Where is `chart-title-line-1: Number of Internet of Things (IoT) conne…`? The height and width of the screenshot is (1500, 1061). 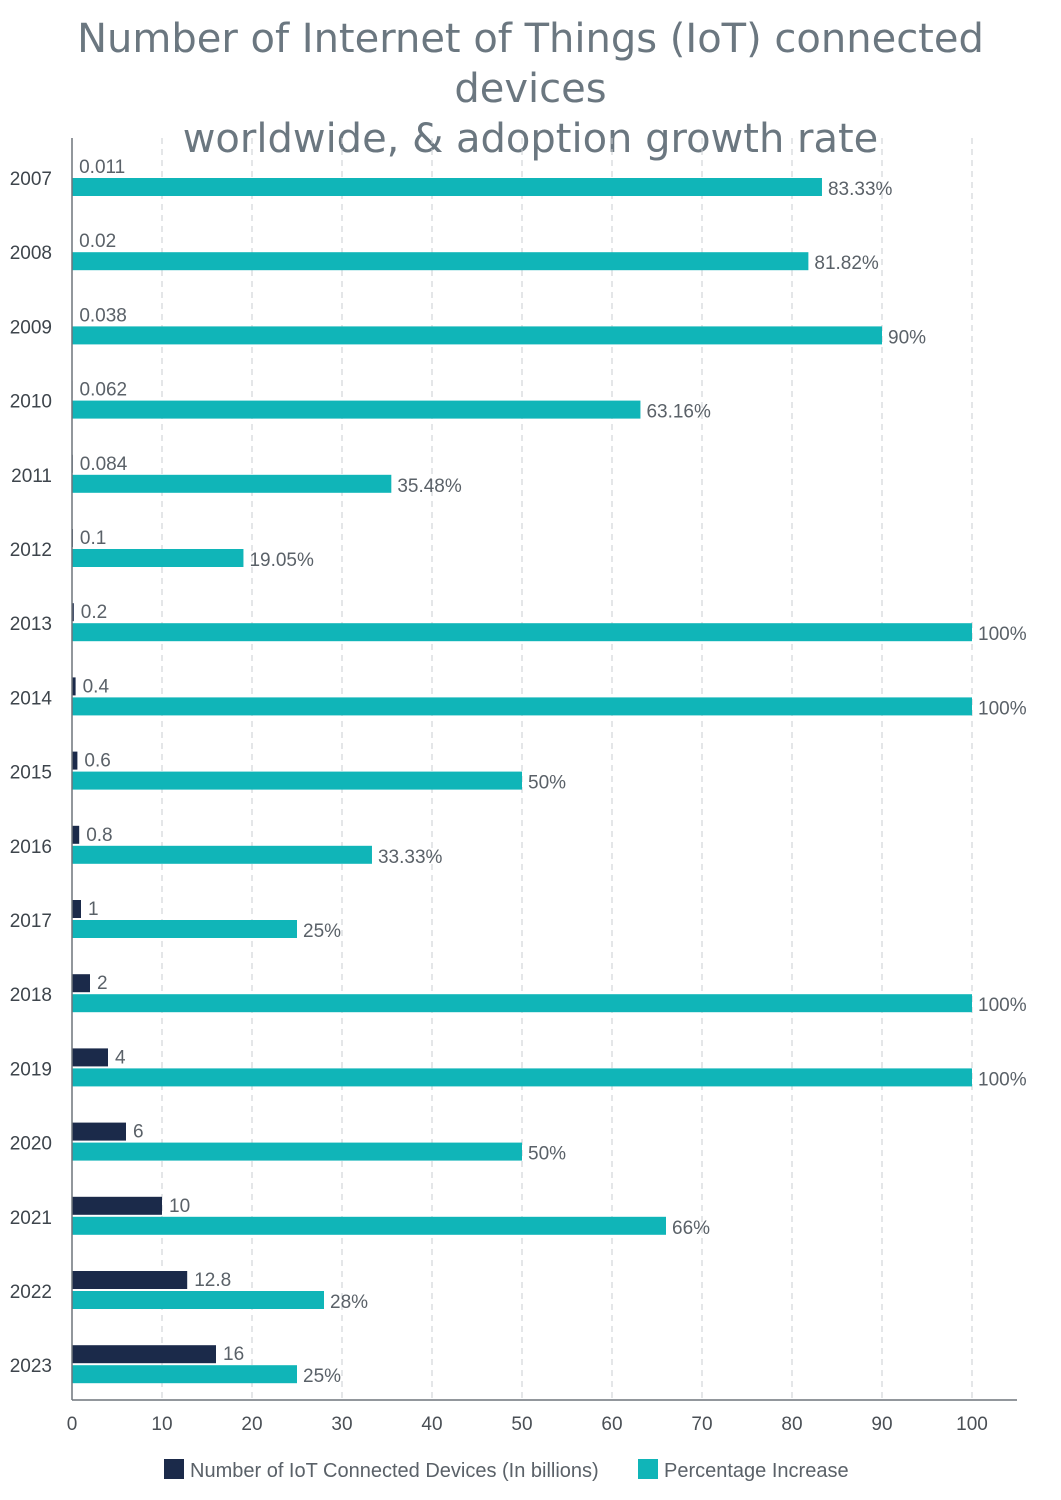
chart-title-line-1: Number of Internet of Things (IoT) conne… is located at coordinates (530, 64).